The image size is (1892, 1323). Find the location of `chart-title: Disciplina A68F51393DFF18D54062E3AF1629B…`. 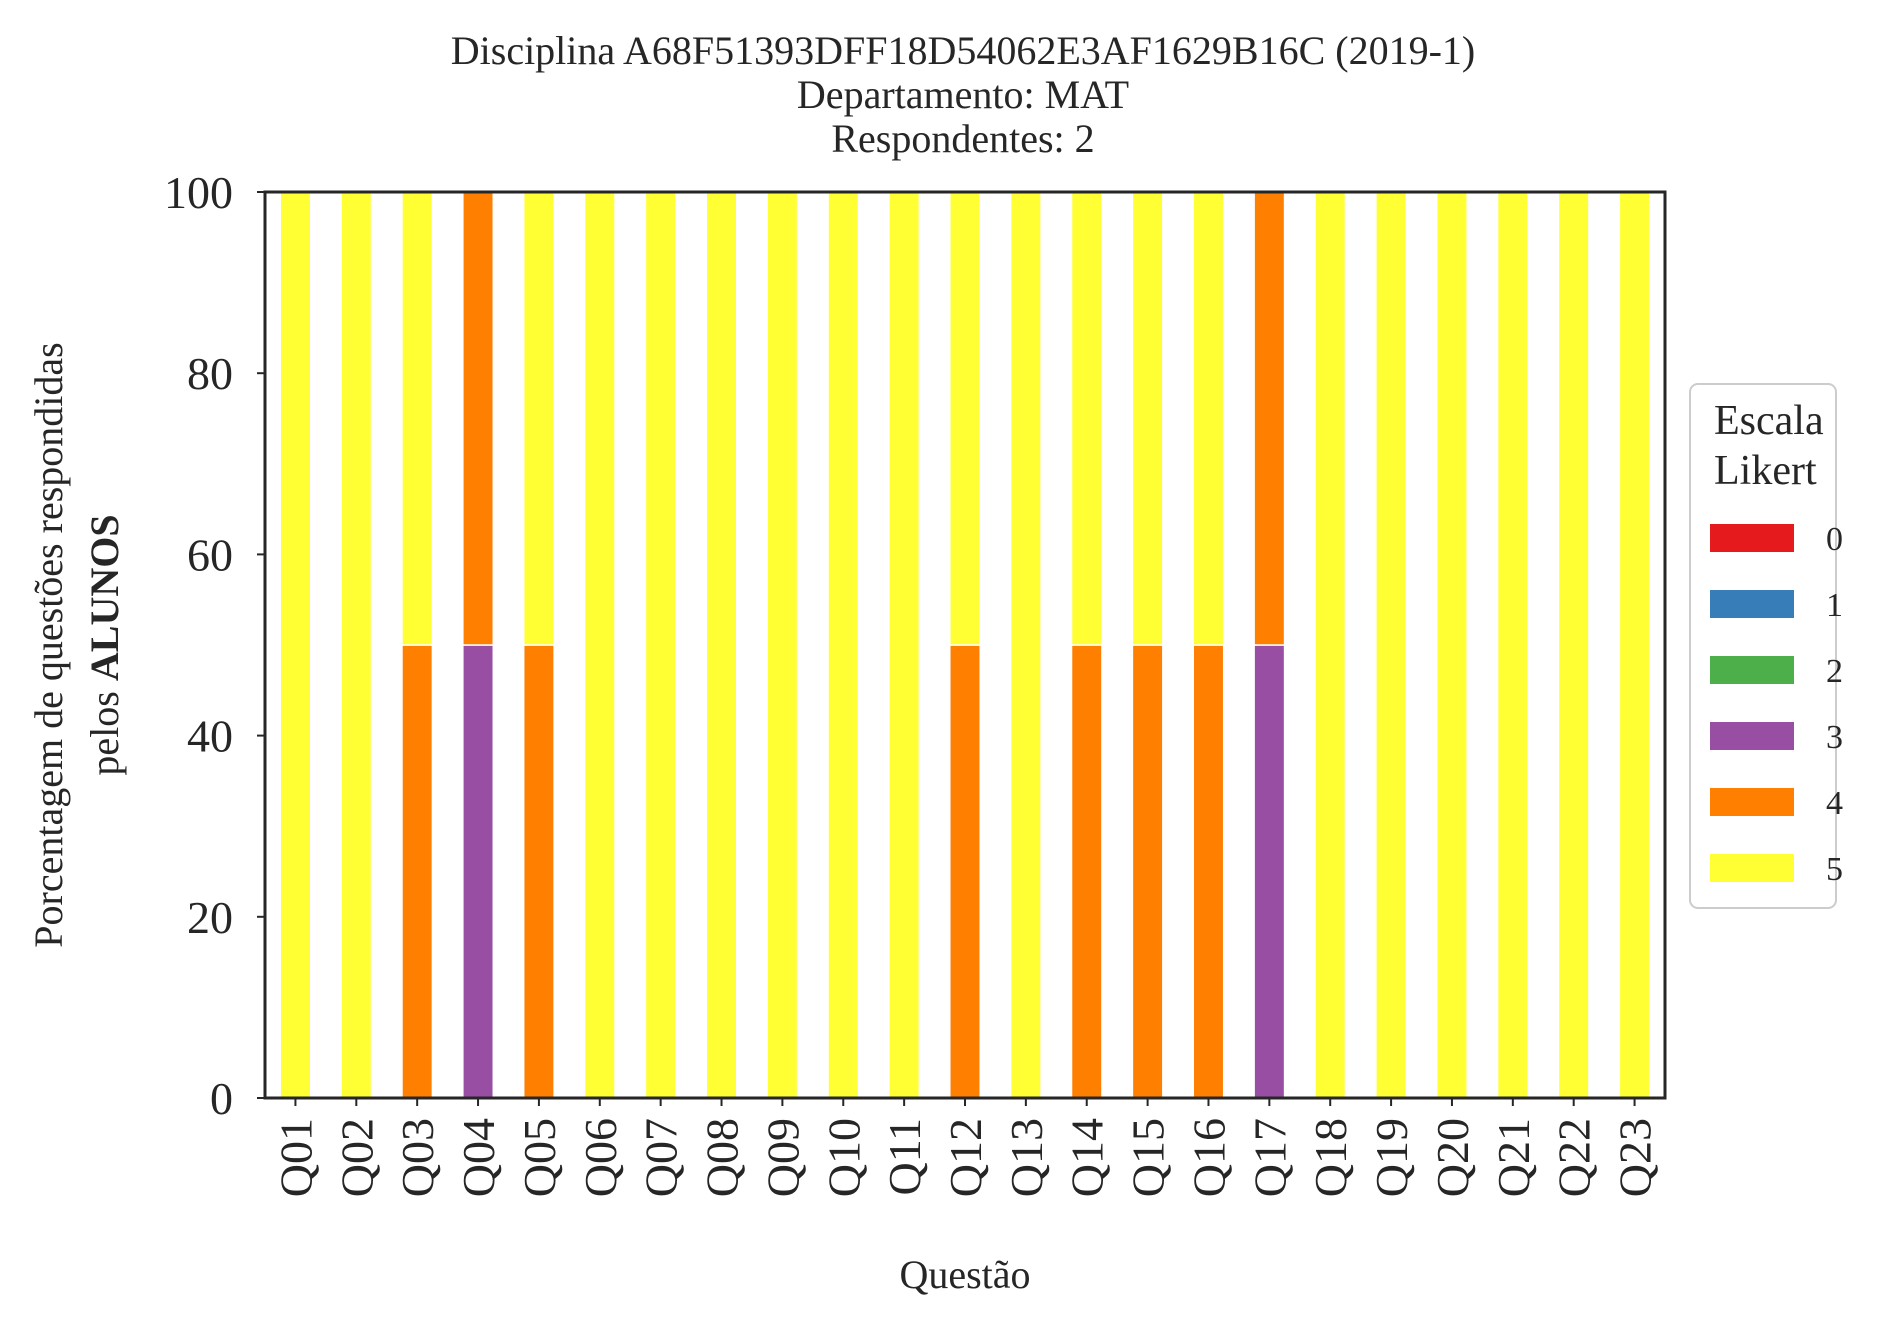

chart-title: Disciplina A68F51393DFF18D54062E3AF1629B… is located at coordinates (963, 94).